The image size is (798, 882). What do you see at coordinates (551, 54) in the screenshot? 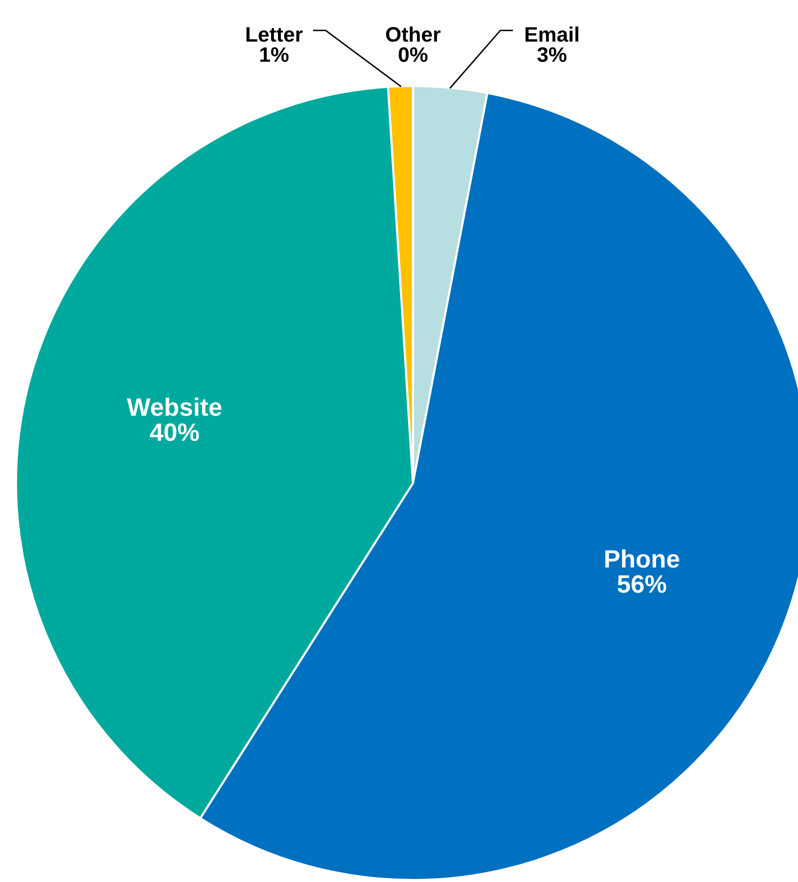
I see `data-label: 3%` at bounding box center [551, 54].